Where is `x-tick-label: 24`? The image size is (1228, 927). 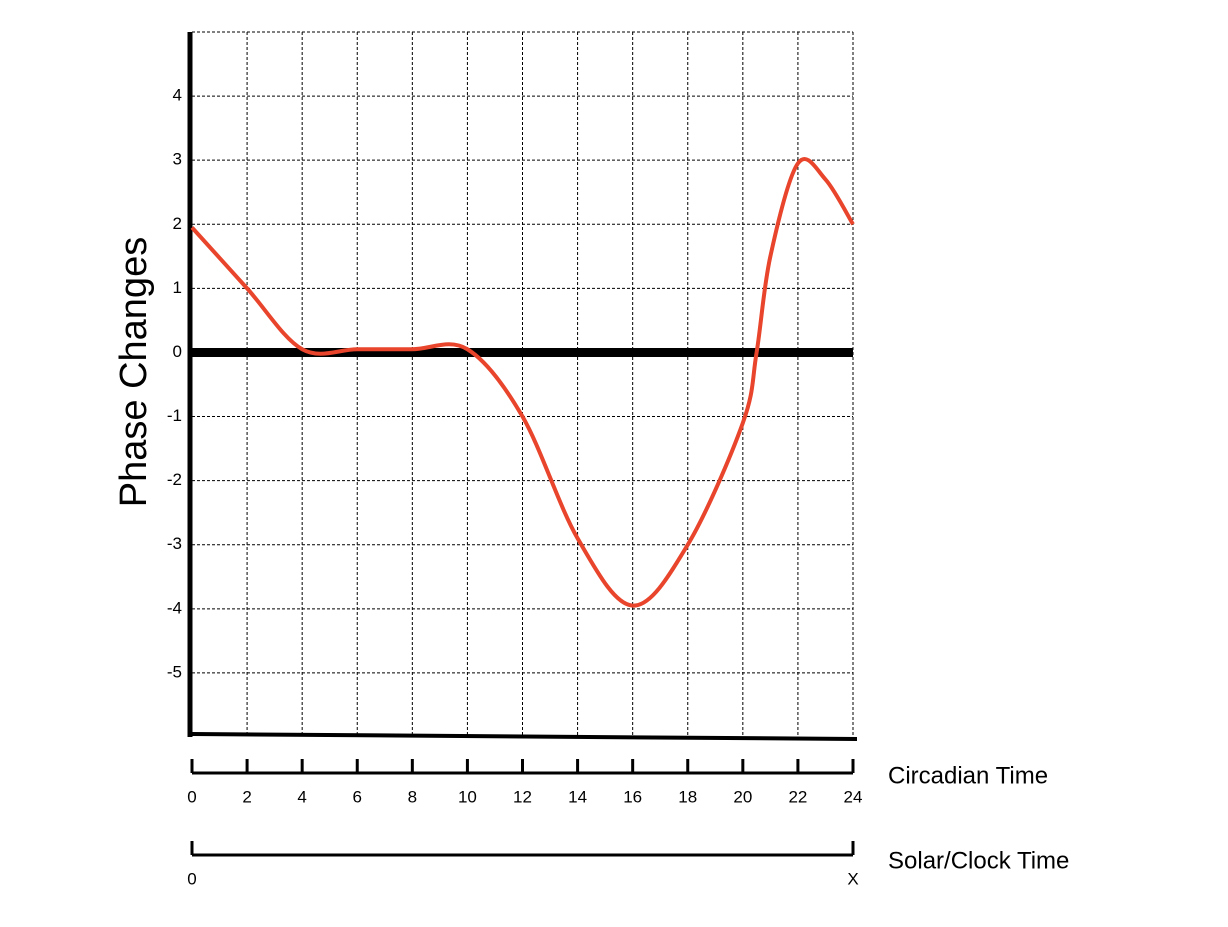 x-tick-label: 24 is located at coordinates (853, 796).